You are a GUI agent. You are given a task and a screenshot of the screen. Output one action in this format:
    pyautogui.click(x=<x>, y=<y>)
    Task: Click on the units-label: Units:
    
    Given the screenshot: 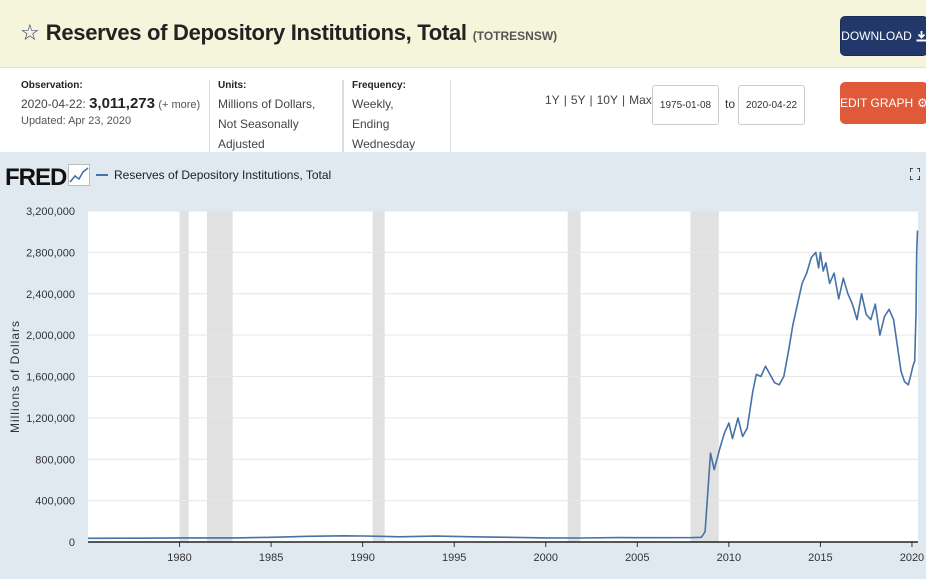 What is the action you would take?
    pyautogui.click(x=232, y=85)
    